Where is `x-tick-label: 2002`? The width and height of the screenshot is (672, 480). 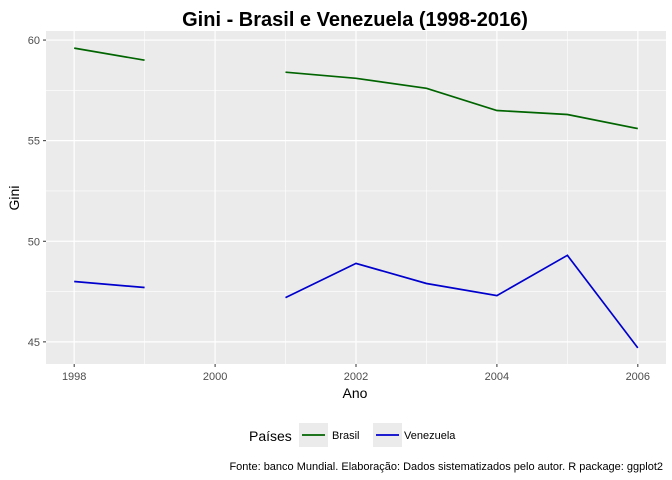
x-tick-label: 2002 is located at coordinates (356, 377).